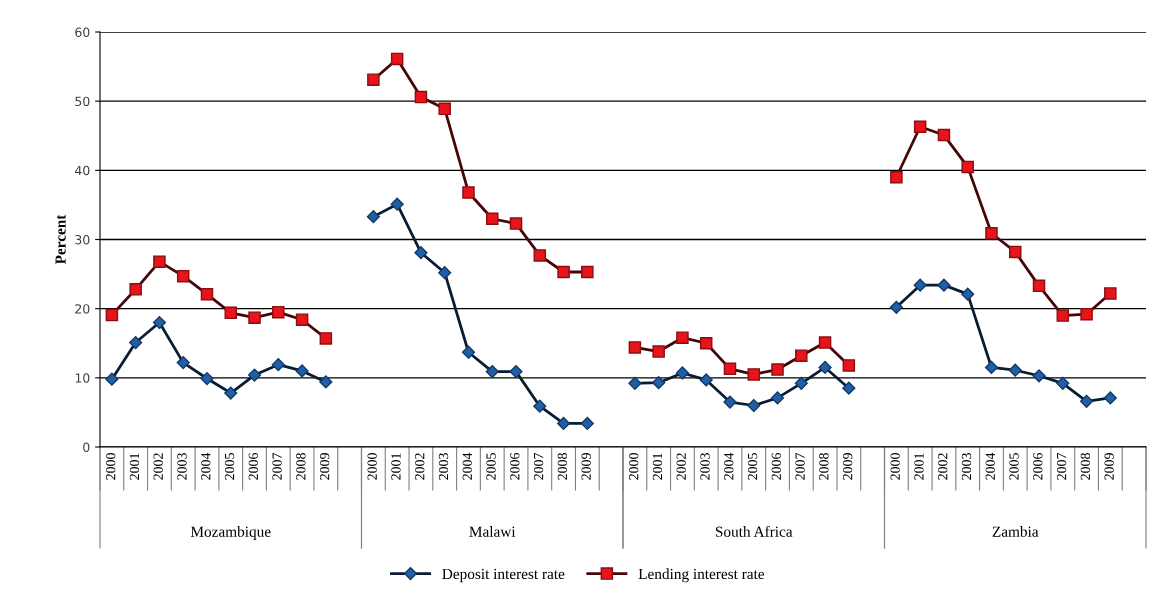 This screenshot has width=1156, height=596. What do you see at coordinates (230, 533) in the screenshot?
I see `text: Mozambique` at bounding box center [230, 533].